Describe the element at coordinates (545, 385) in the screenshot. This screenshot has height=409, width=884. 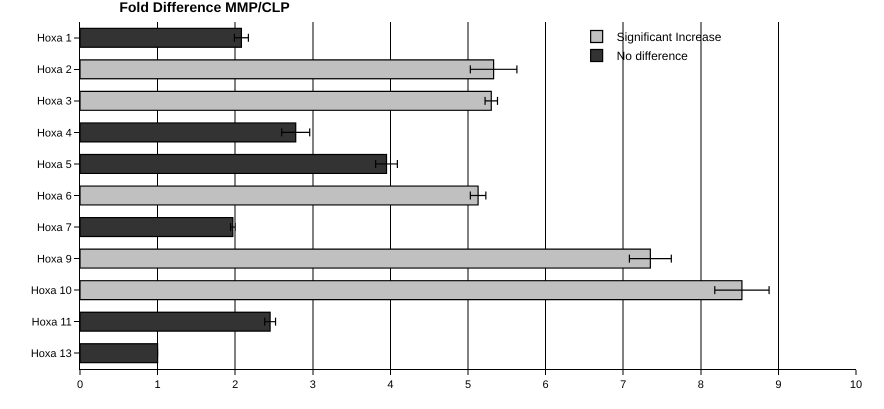
I see `x-tick-label: 6` at that location.